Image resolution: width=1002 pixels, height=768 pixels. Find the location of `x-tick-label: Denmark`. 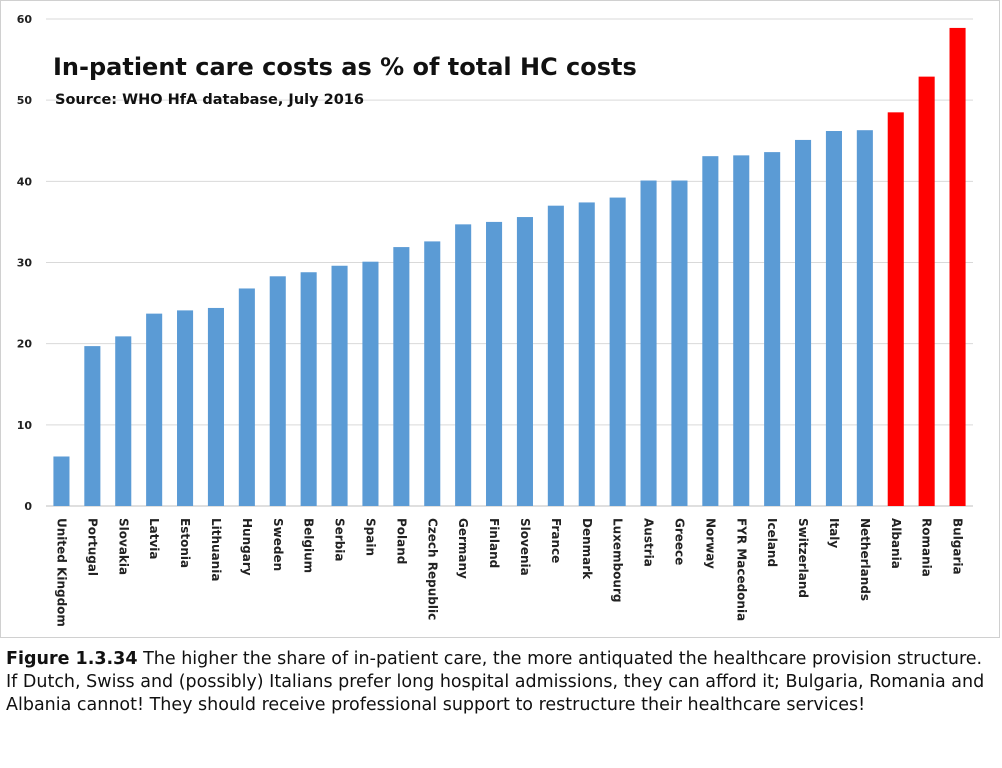

x-tick-label: Denmark is located at coordinates (587, 549).